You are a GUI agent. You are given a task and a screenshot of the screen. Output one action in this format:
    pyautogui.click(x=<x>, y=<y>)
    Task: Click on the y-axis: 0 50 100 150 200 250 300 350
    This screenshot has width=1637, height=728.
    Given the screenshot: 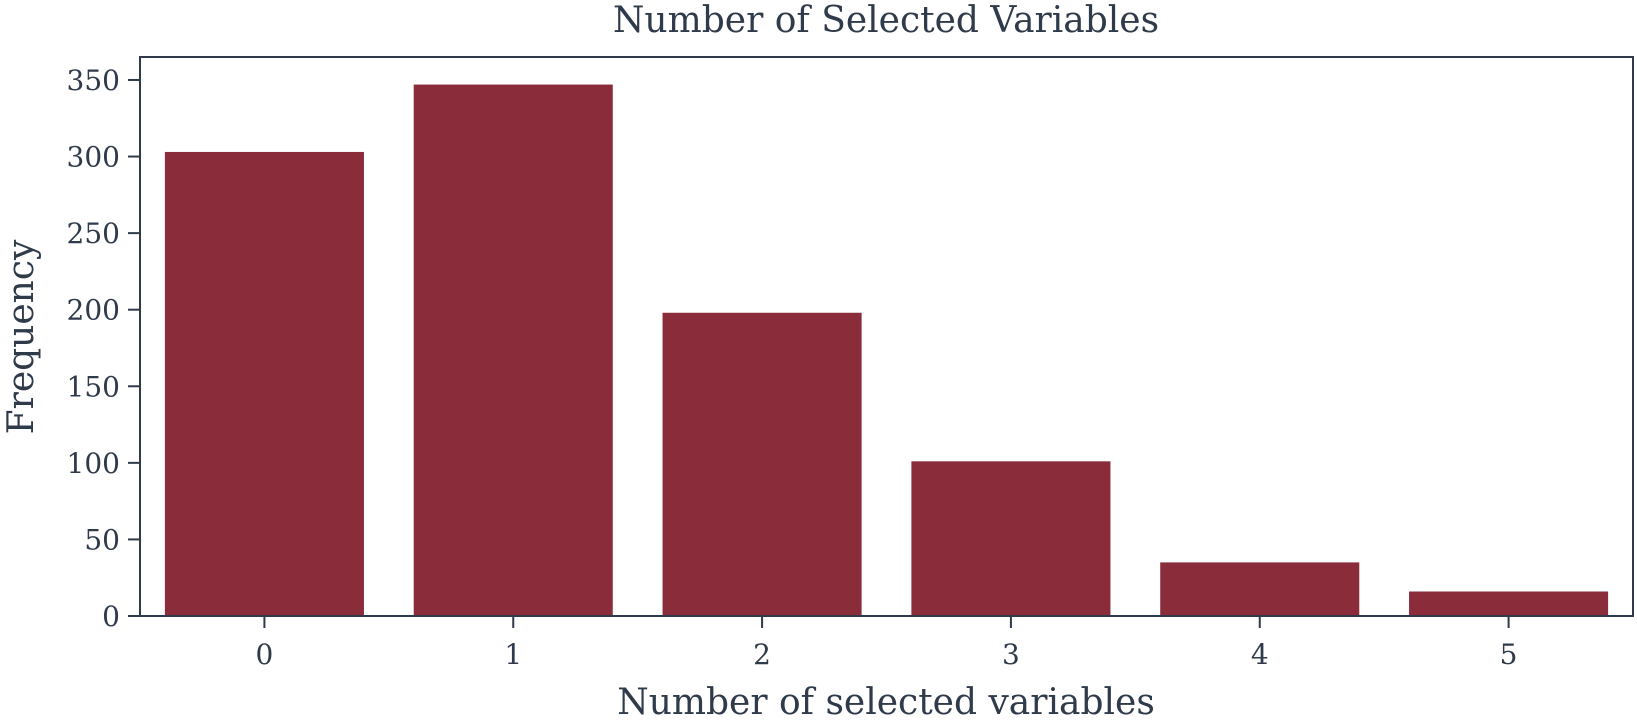 What is the action you would take?
    pyautogui.click(x=103, y=348)
    